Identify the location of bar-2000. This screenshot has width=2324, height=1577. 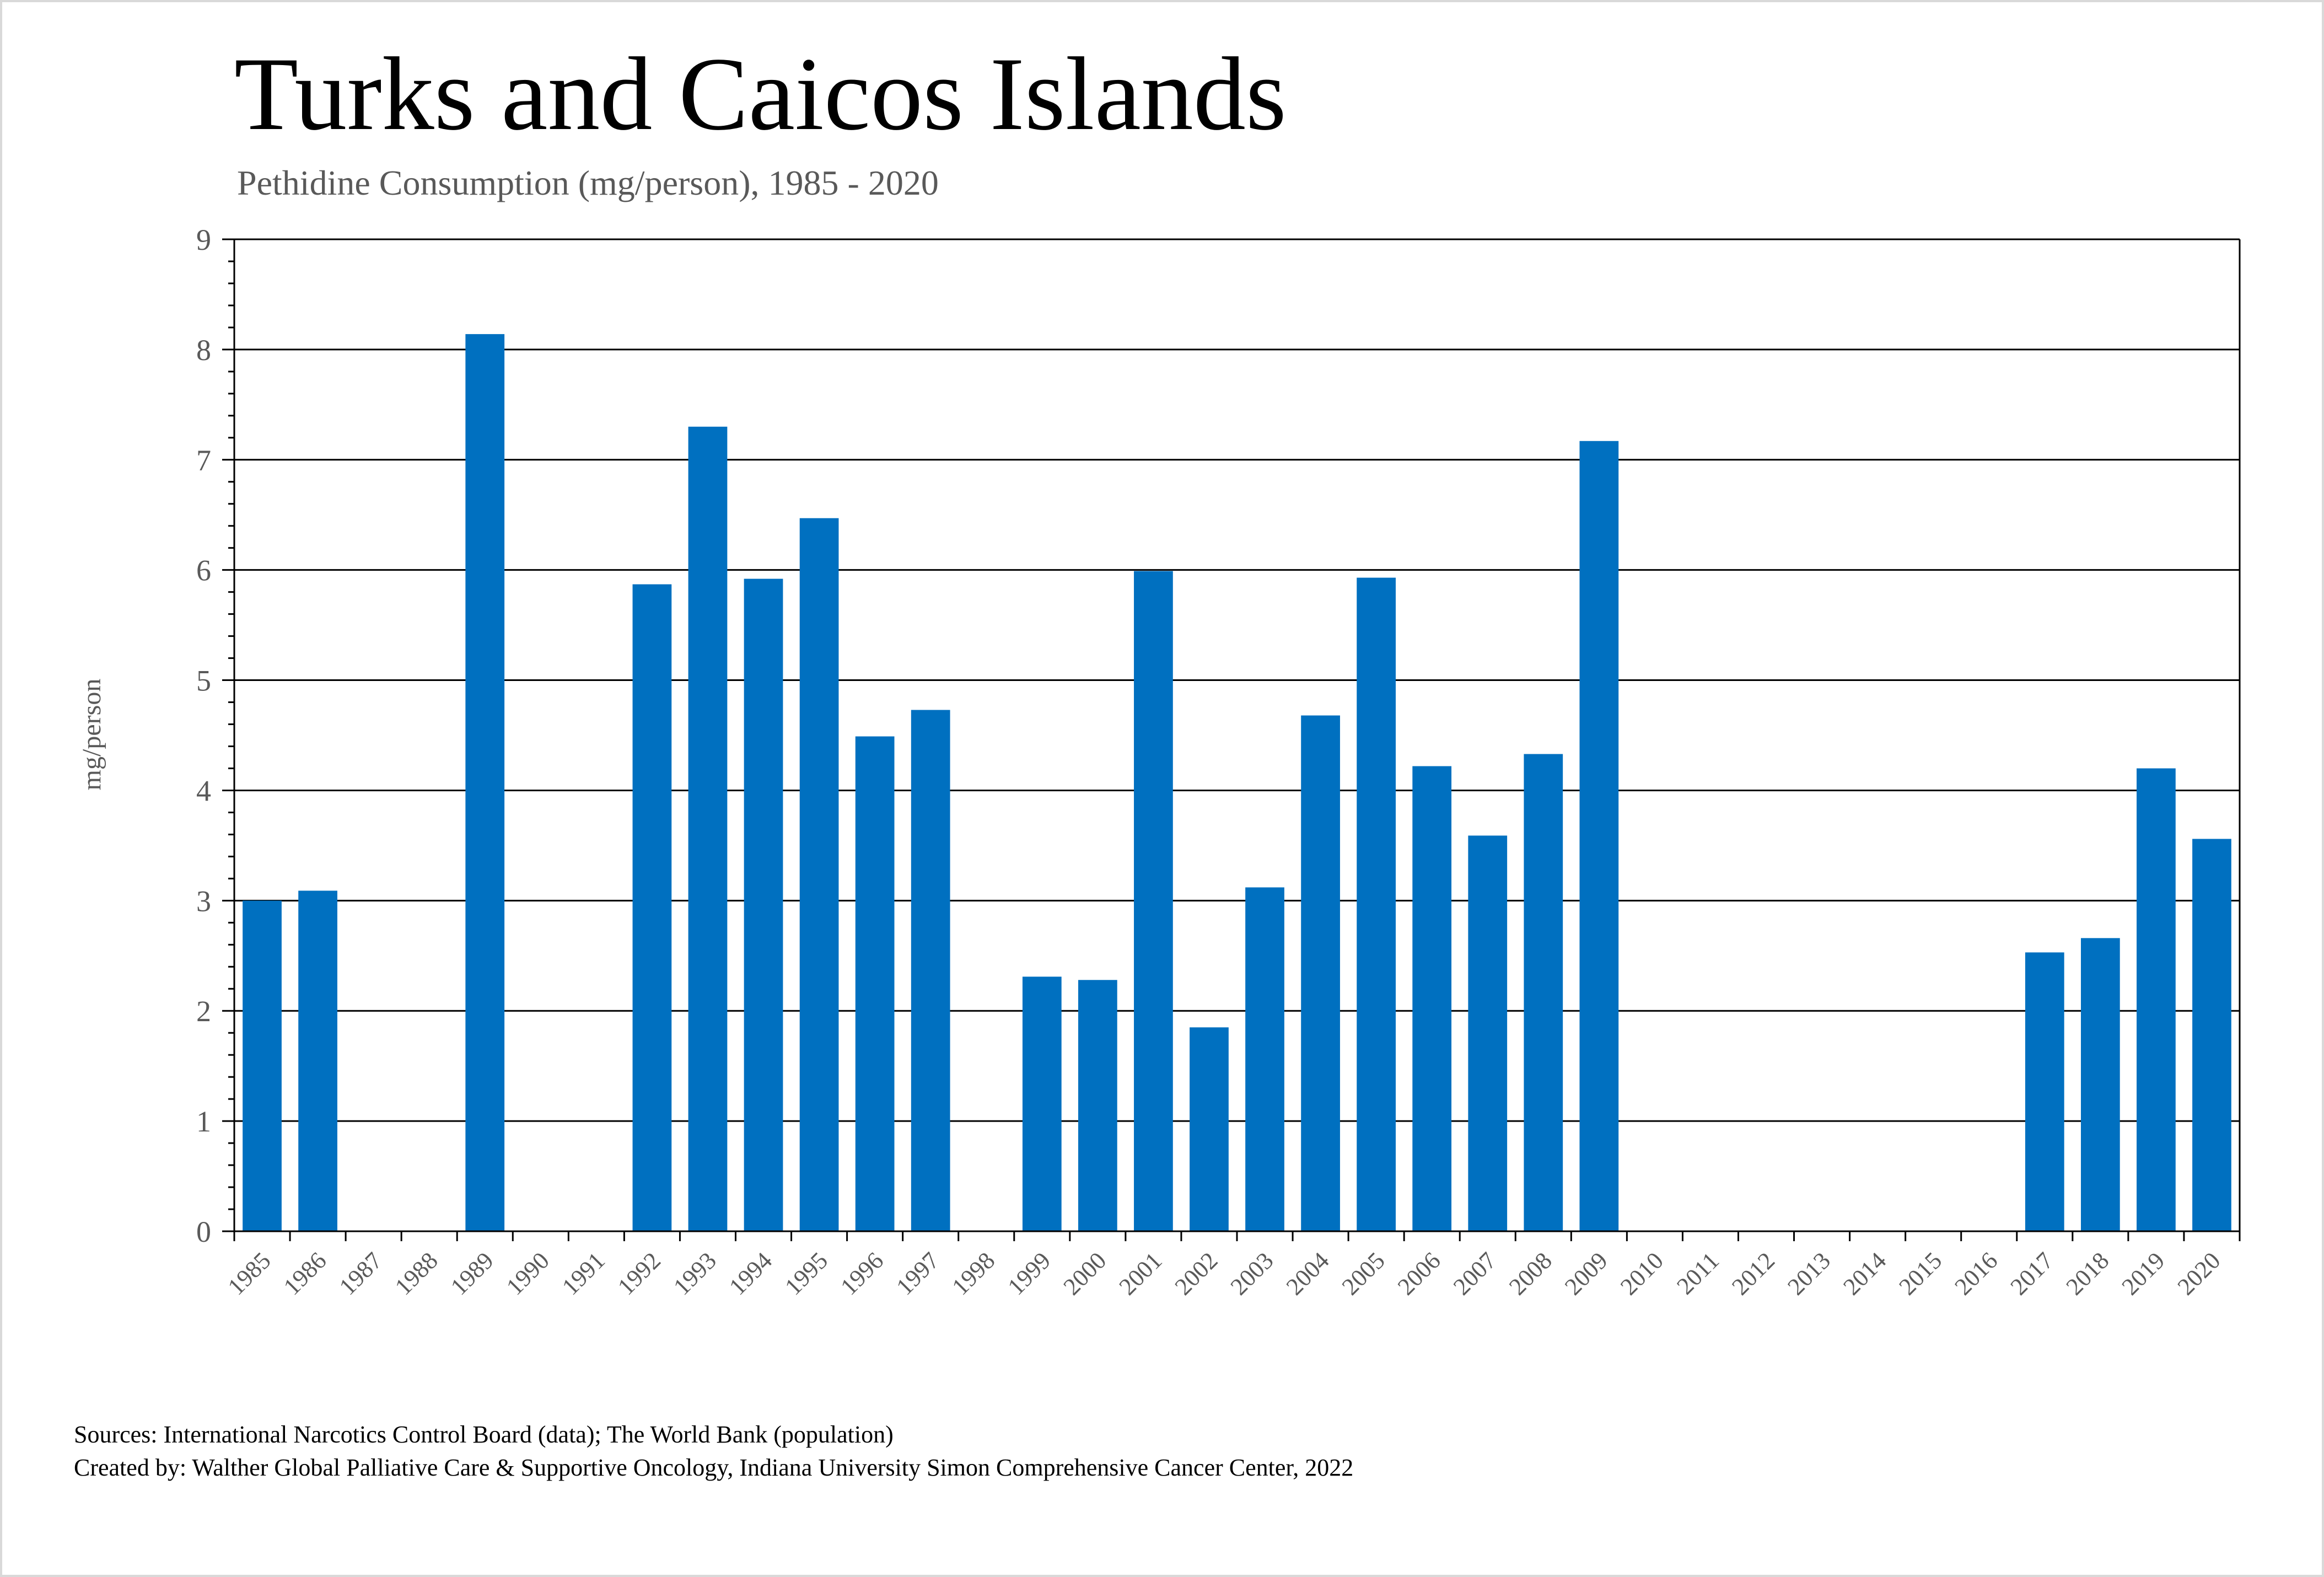
(1097, 1105).